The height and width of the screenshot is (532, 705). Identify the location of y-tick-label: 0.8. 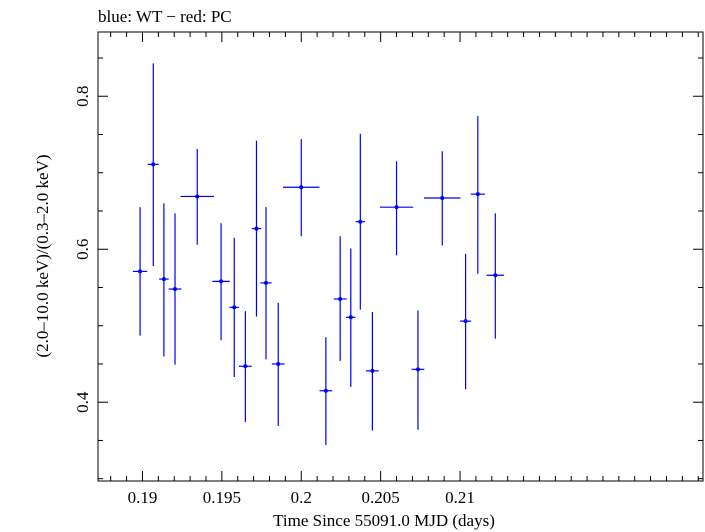
(82, 96).